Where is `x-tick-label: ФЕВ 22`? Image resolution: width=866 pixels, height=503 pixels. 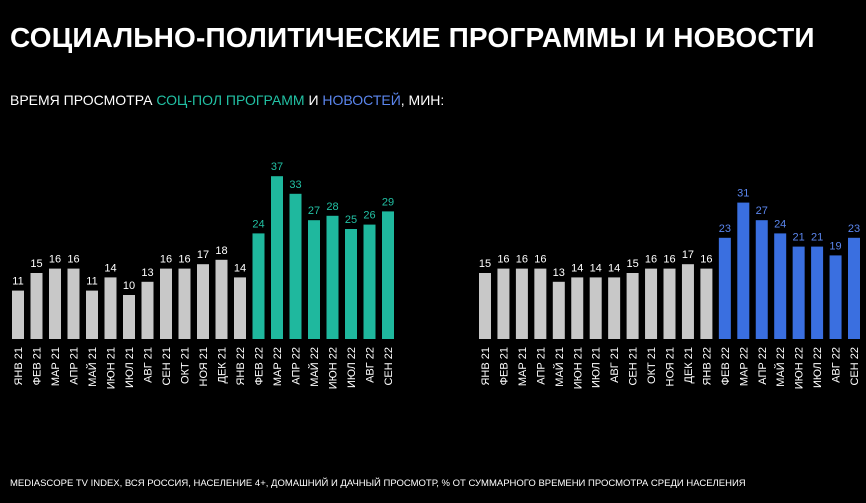 x-tick-label: ФЕВ 22 is located at coordinates (726, 366).